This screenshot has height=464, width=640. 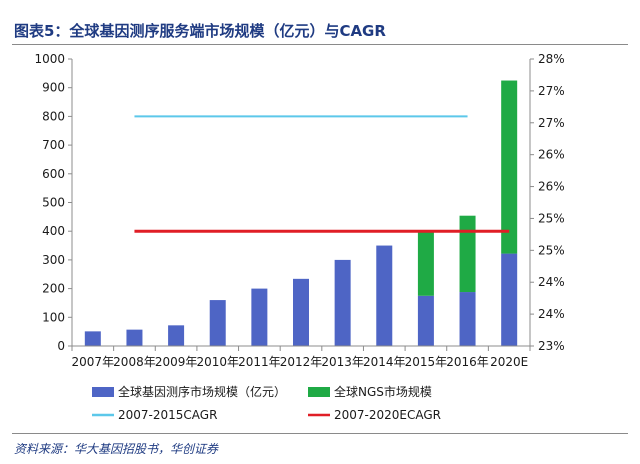 I want to click on chart-title: 图表5：全球基因测序服务端市场规模（亿元）与CAGR, so click(x=200, y=31).